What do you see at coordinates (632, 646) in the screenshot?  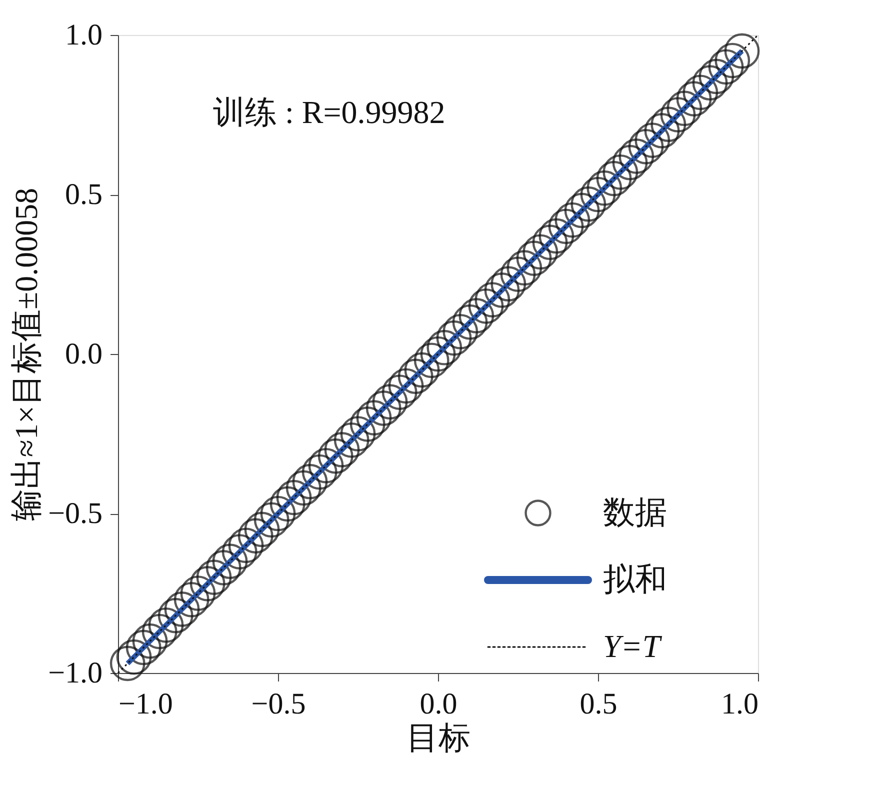 I see `legend-label: Y=T` at bounding box center [632, 646].